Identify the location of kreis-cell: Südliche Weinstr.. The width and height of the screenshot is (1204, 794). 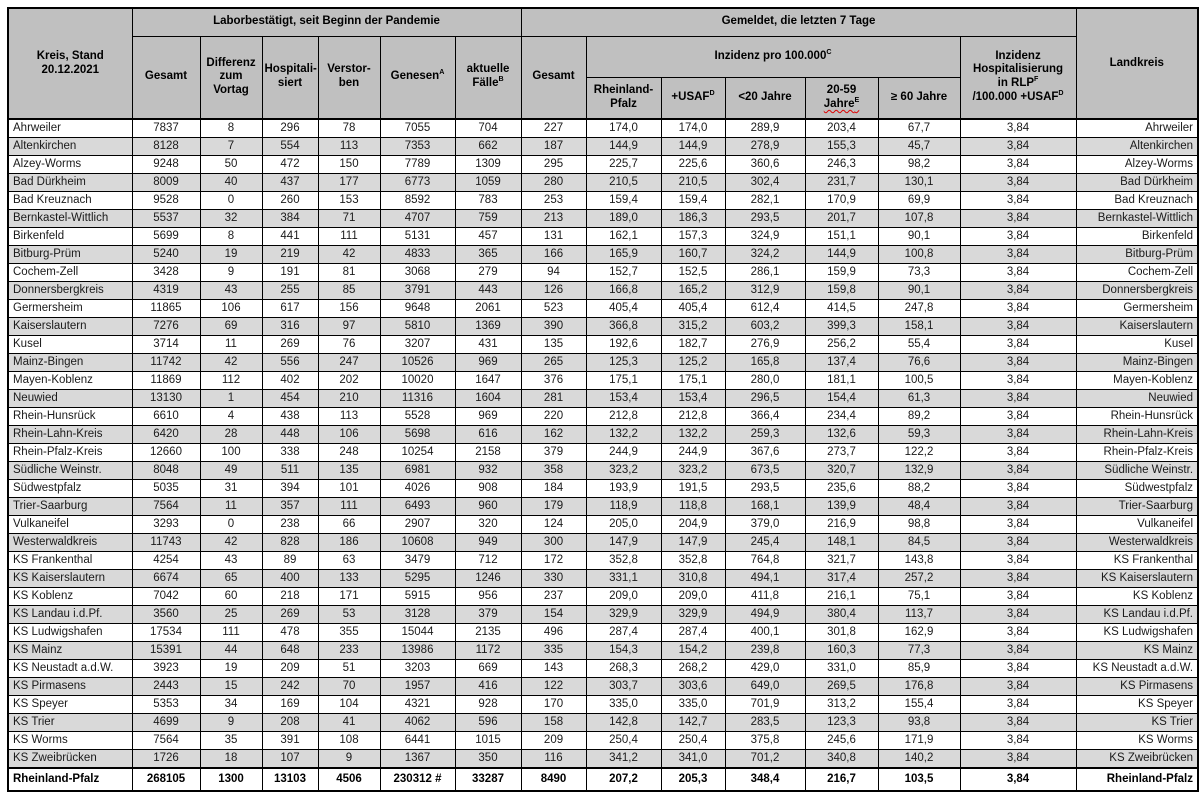
(70, 470).